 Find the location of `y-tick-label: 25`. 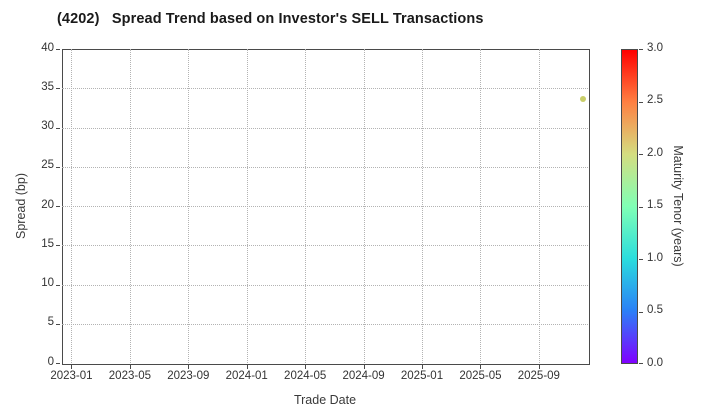

y-tick-label: 25 is located at coordinates (47, 165).